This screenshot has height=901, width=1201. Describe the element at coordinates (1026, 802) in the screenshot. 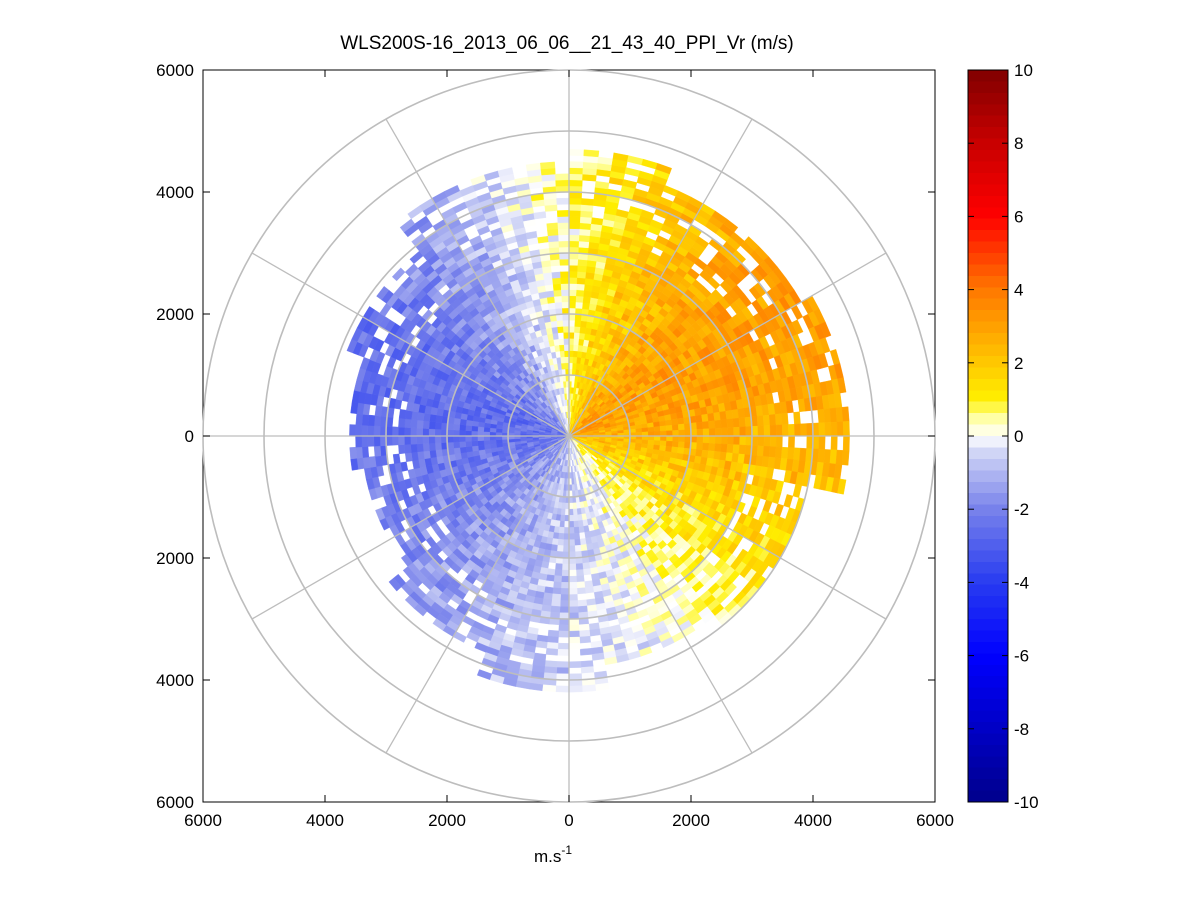

I see `colorbar-tick-label: -10` at that location.